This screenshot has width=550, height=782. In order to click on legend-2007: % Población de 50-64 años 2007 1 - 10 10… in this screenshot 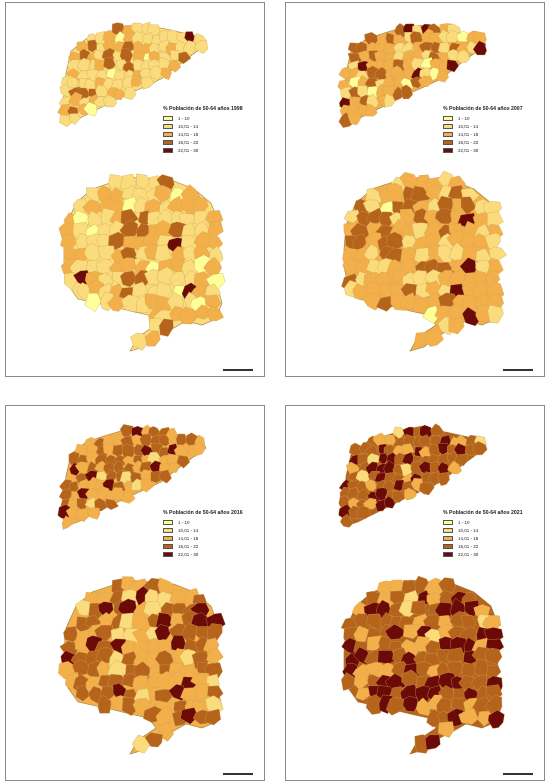, I will do `click(483, 130)`.